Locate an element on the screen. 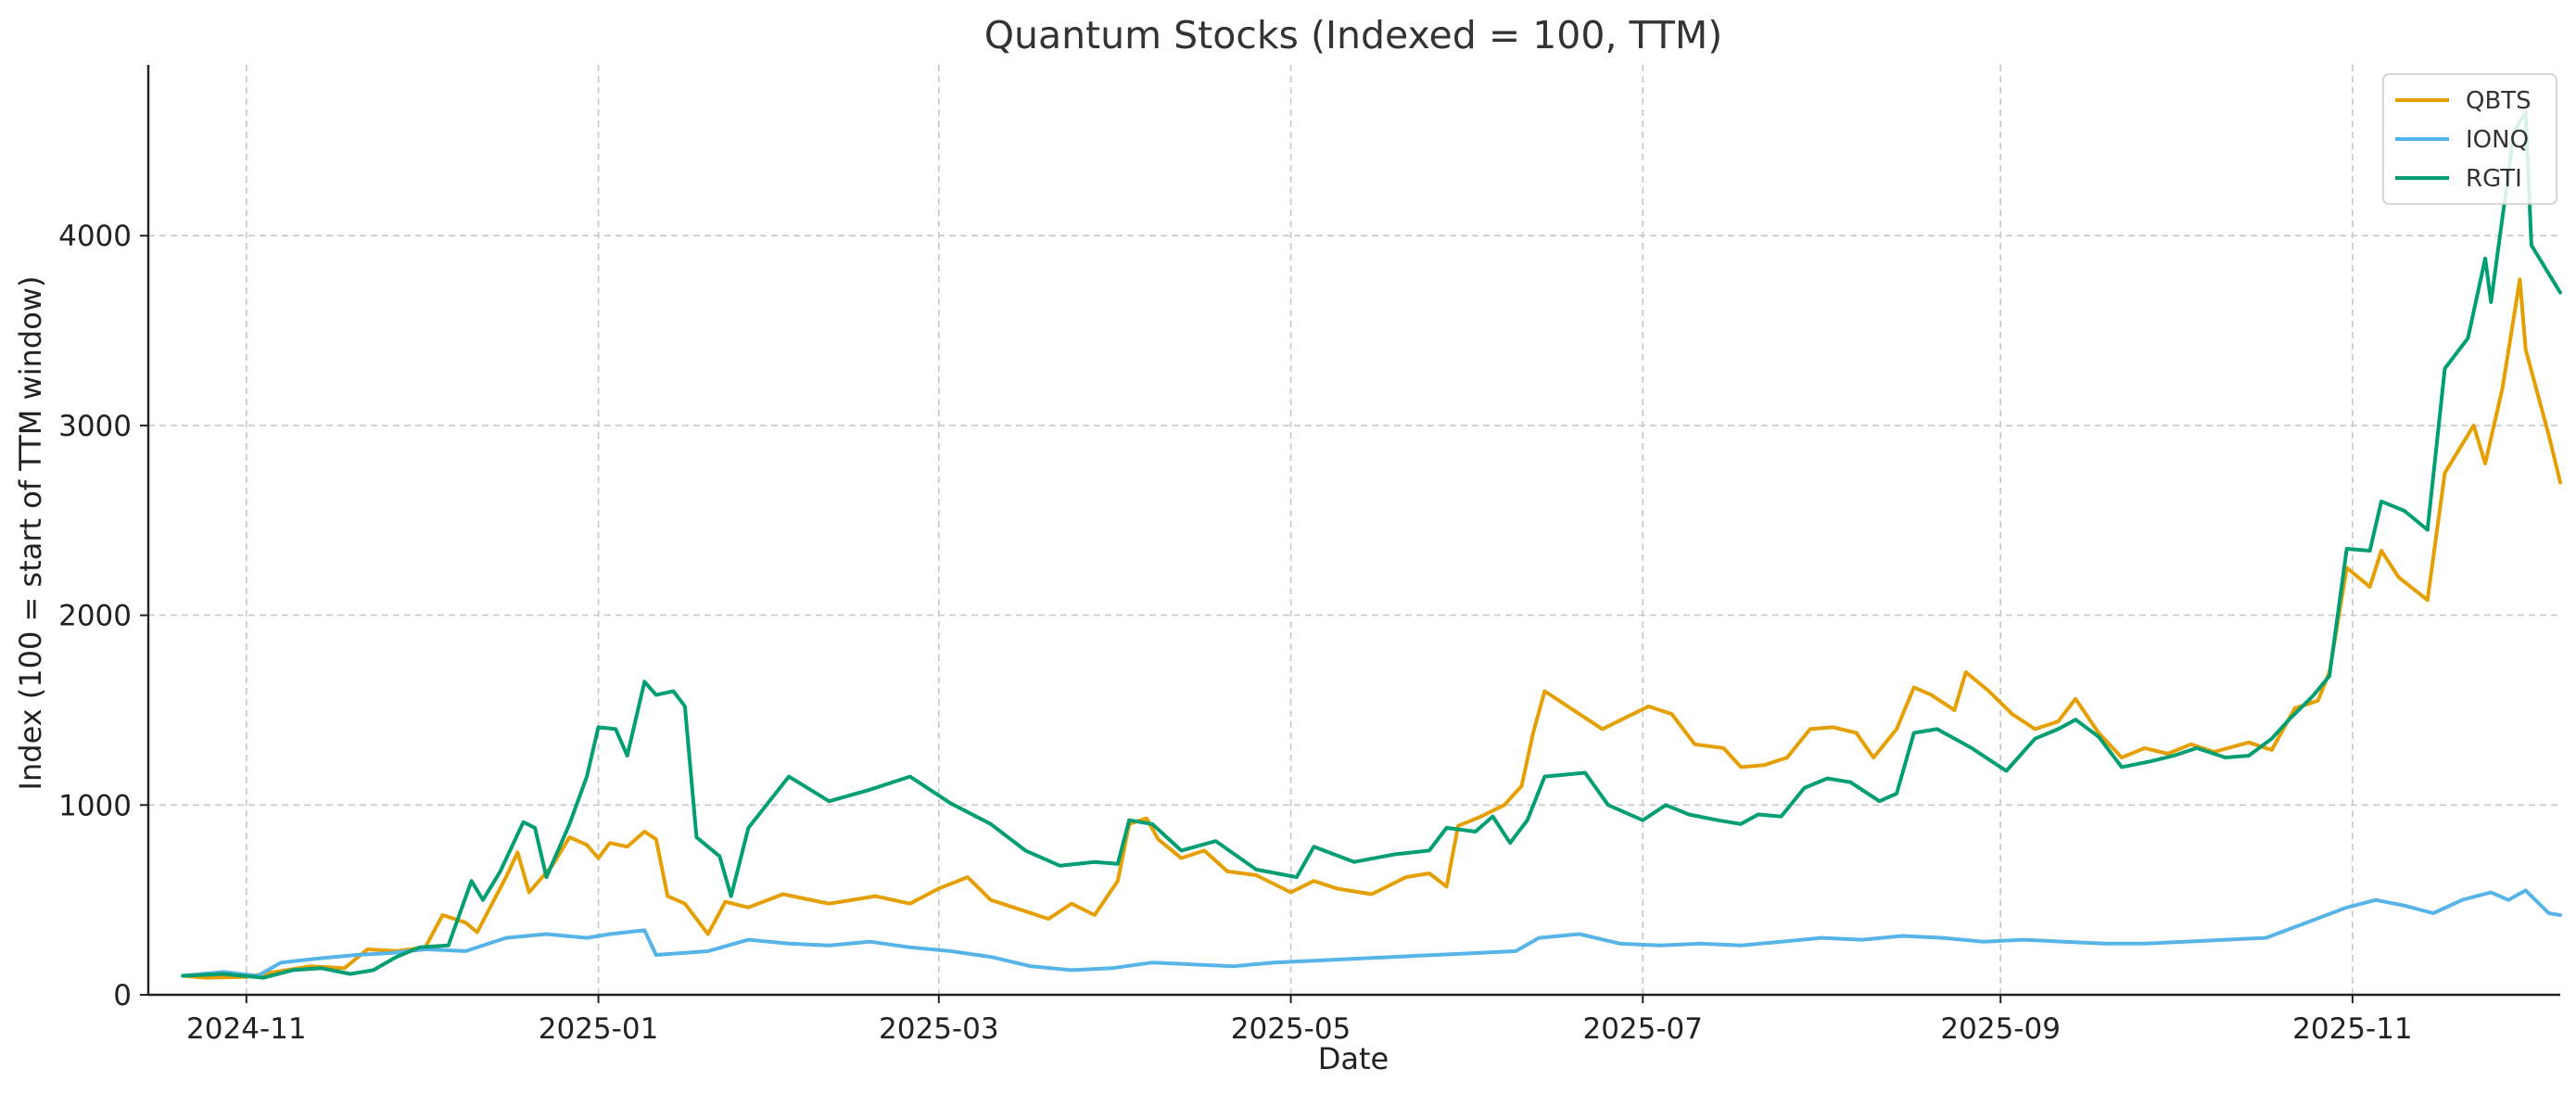 This screenshot has height=1094, width=2576. y-tick-label: 4000 is located at coordinates (95, 236).